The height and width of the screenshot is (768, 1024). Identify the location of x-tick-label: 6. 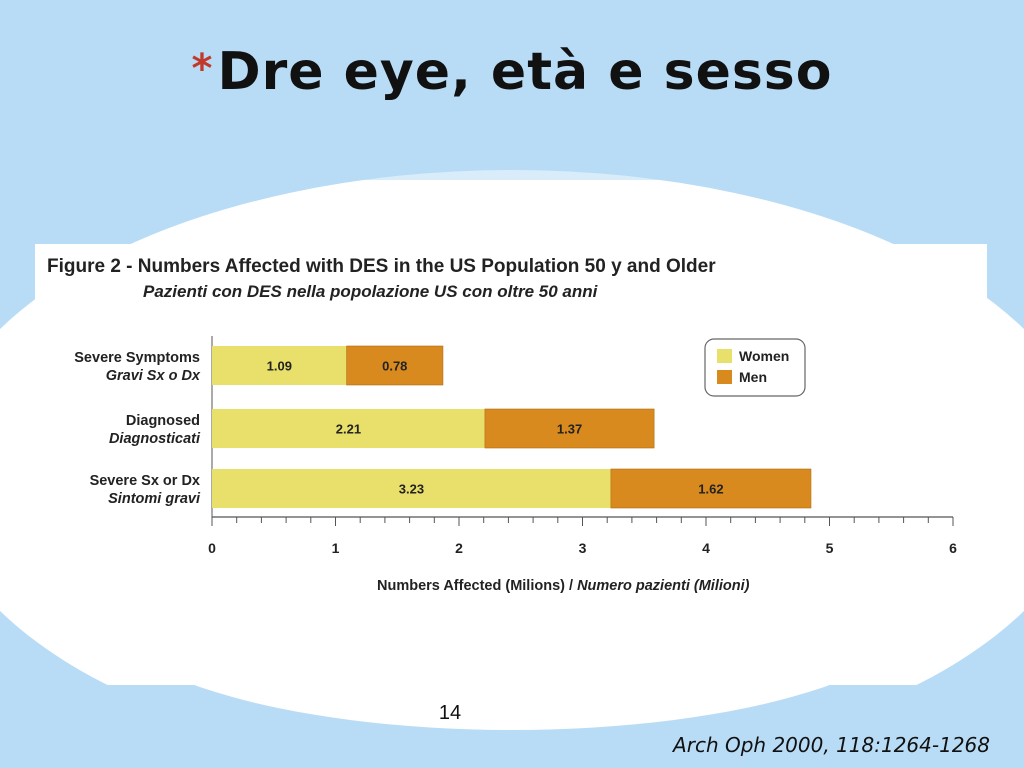
(953, 548).